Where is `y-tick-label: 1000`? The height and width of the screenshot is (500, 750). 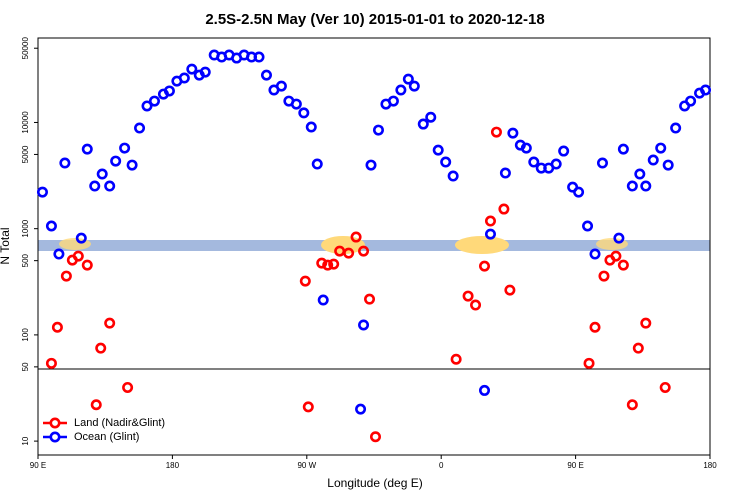 y-tick-label: 1000 is located at coordinates (25, 228).